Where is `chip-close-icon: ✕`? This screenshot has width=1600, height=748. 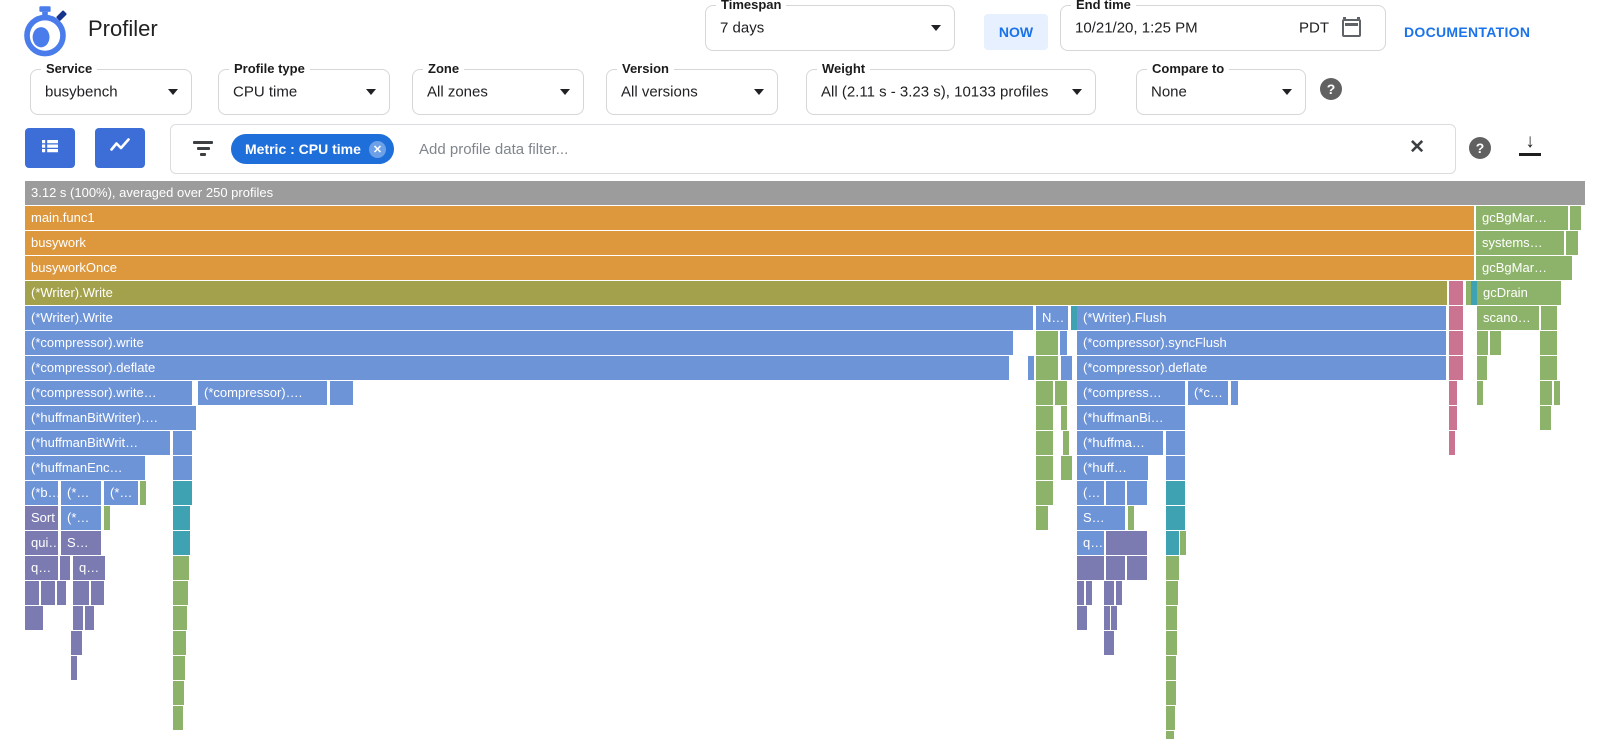
chip-close-icon: ✕ is located at coordinates (377, 149).